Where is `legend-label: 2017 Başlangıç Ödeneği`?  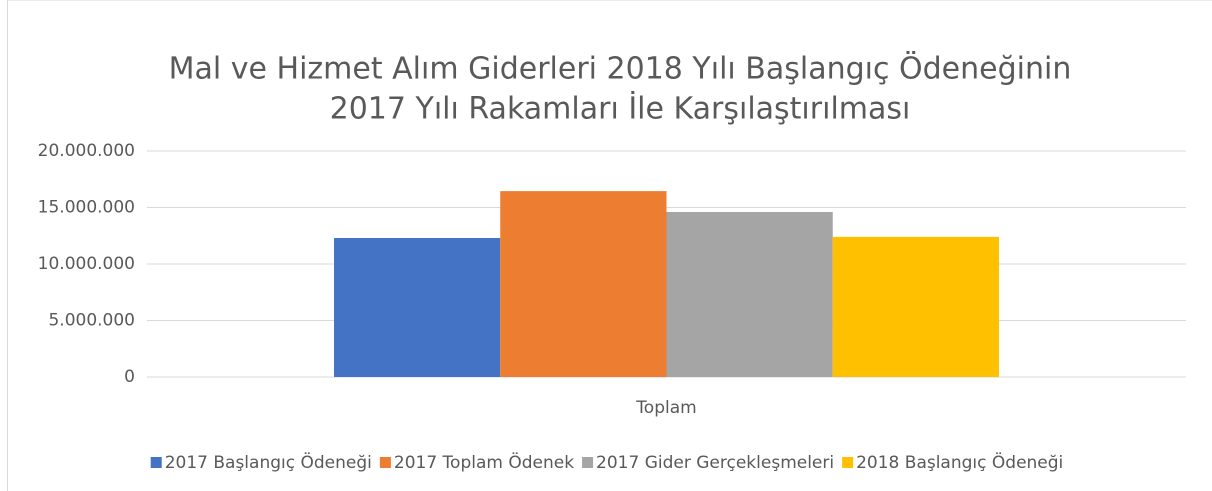 legend-label: 2017 Başlangıç Ödeneği is located at coordinates (268, 462).